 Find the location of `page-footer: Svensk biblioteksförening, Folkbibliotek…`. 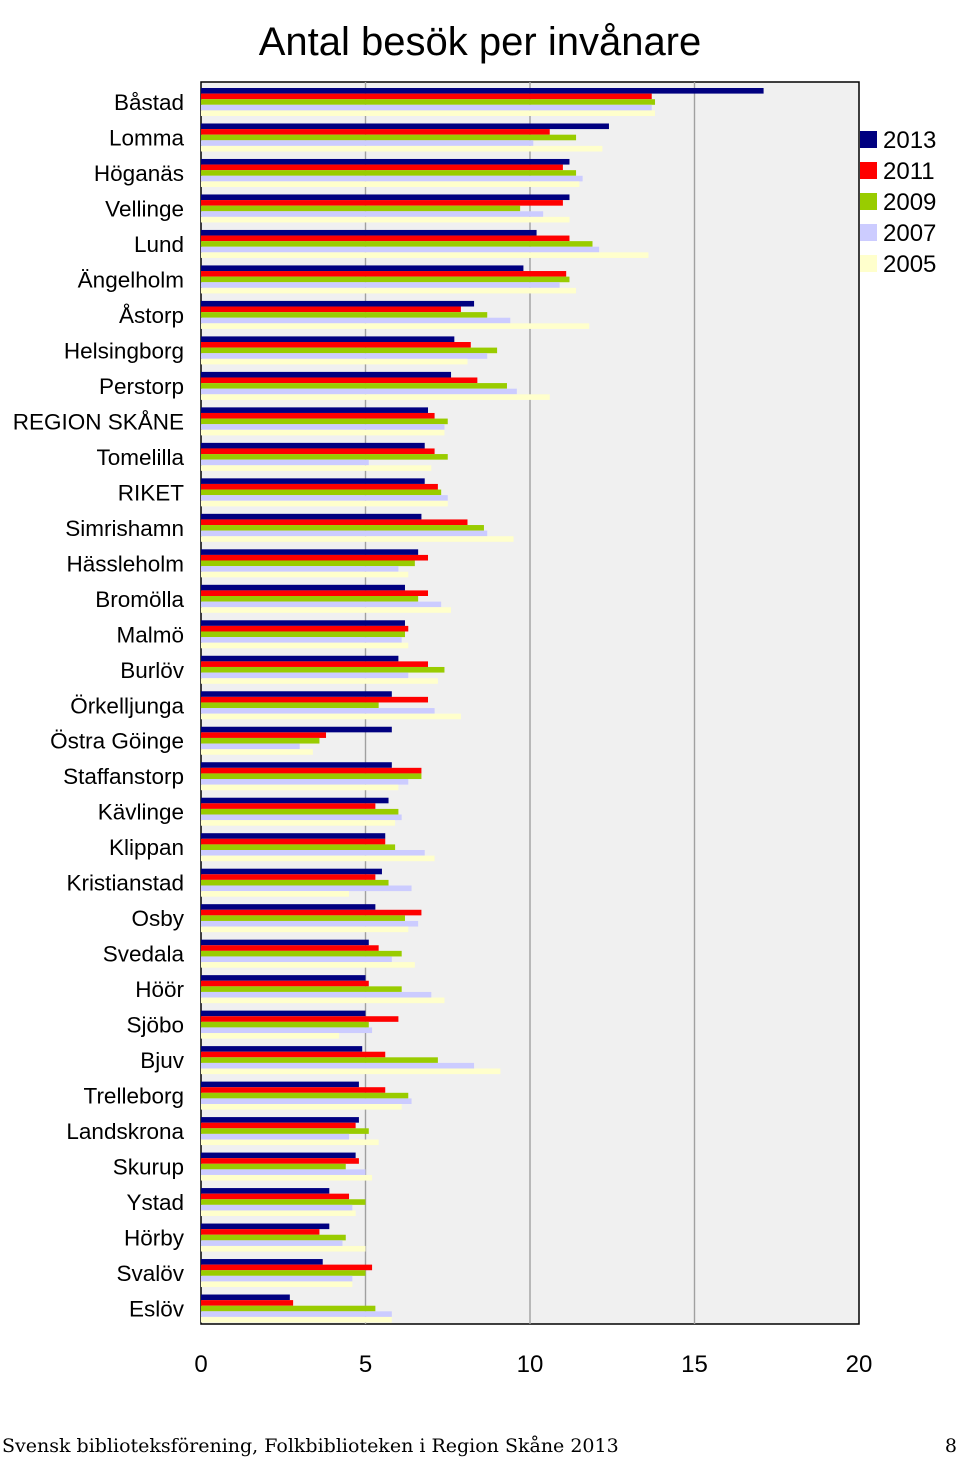

page-footer: Svensk biblioteksförening, Folkbibliotek… is located at coordinates (480, 1438).